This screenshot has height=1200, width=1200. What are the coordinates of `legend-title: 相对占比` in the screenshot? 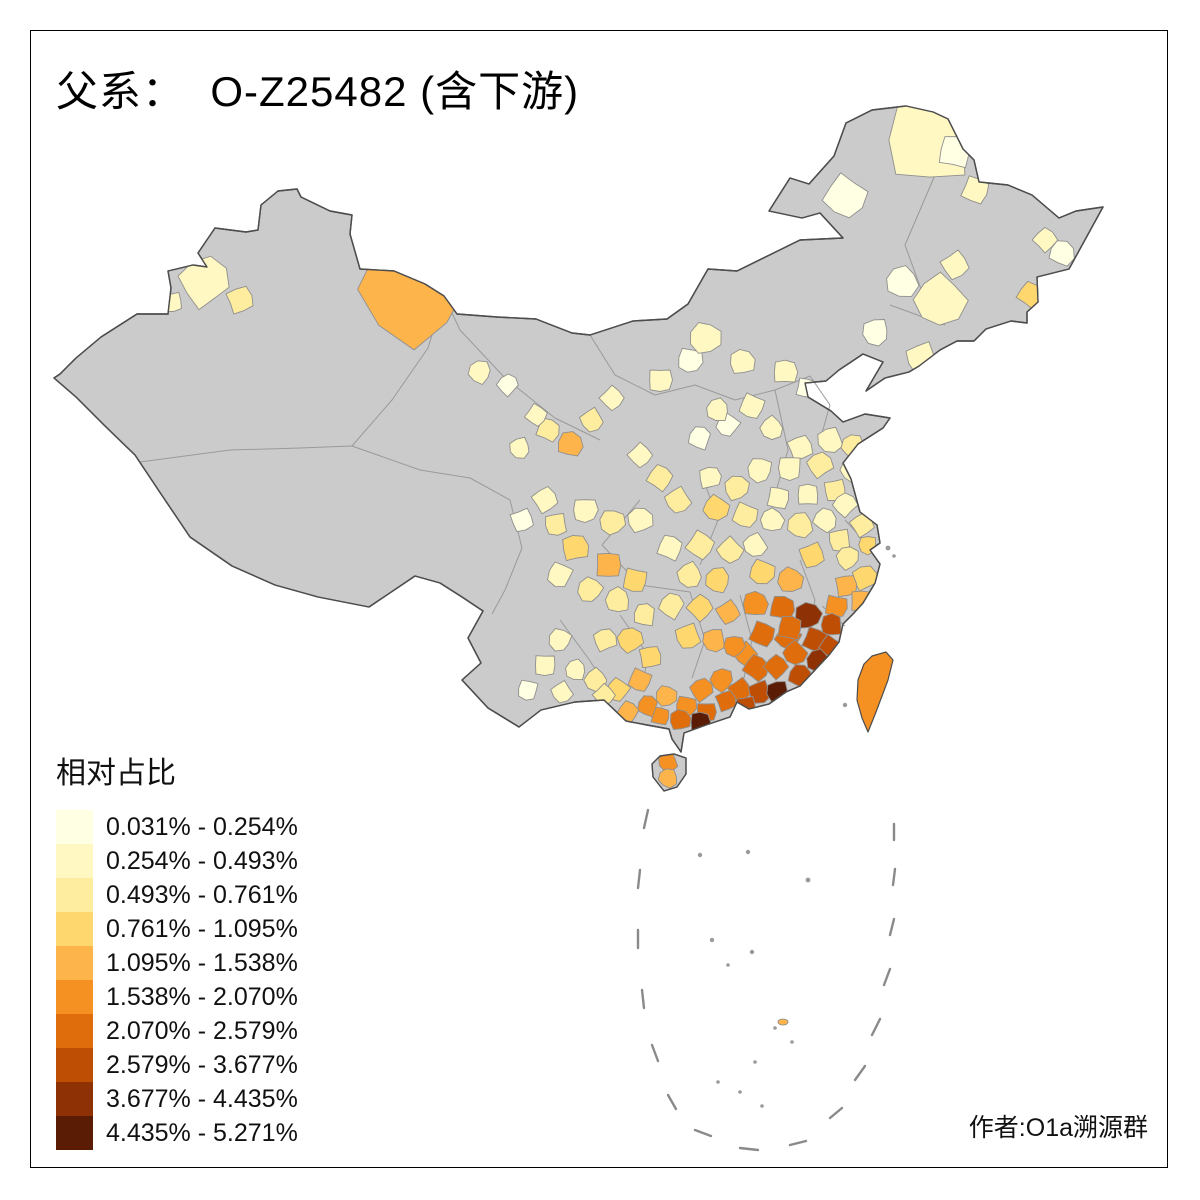 It's located at (116, 773).